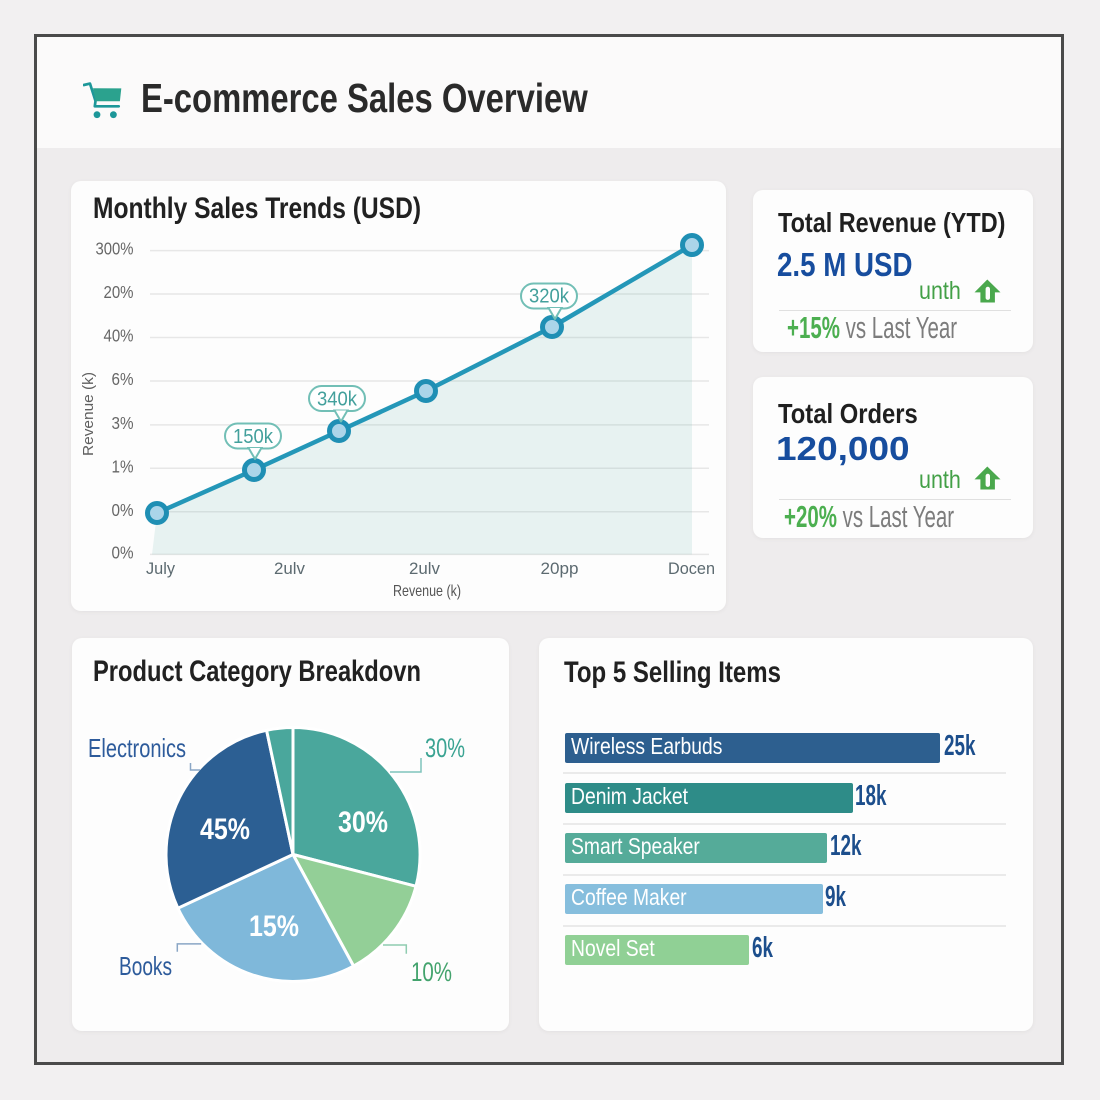  I want to click on svg-text: 150k, so click(253, 437).